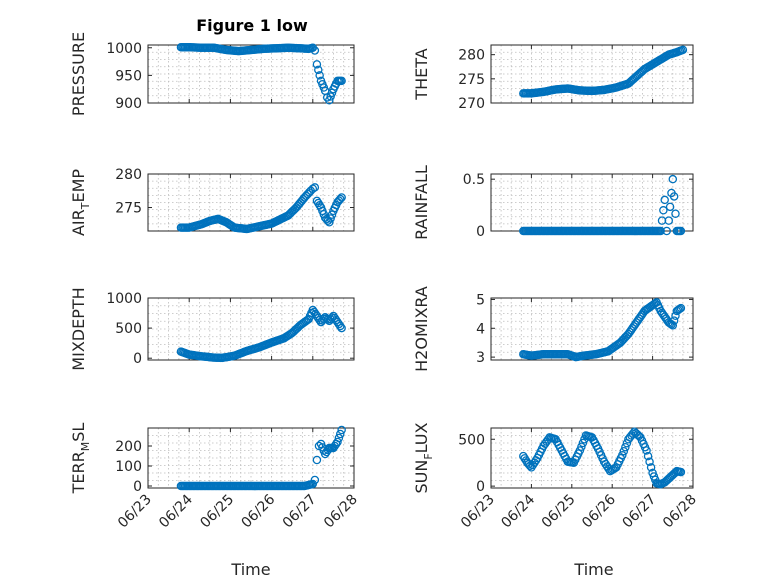 The height and width of the screenshot is (583, 778). Describe the element at coordinates (135, 512) in the screenshot. I see `x-tick-label: 06/23` at that location.